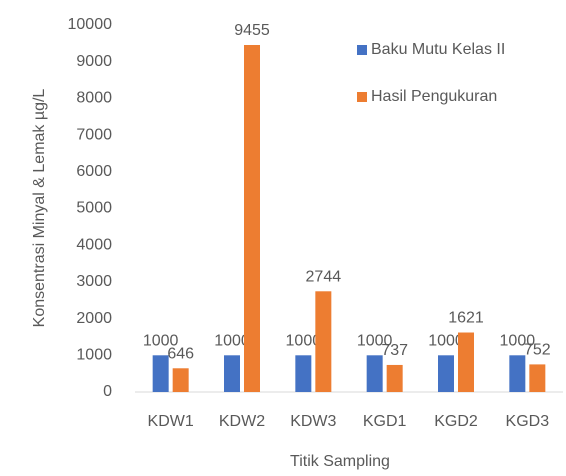 The height and width of the screenshot is (476, 566). I want to click on x-axis-title: Titik Sampling, so click(340, 461).